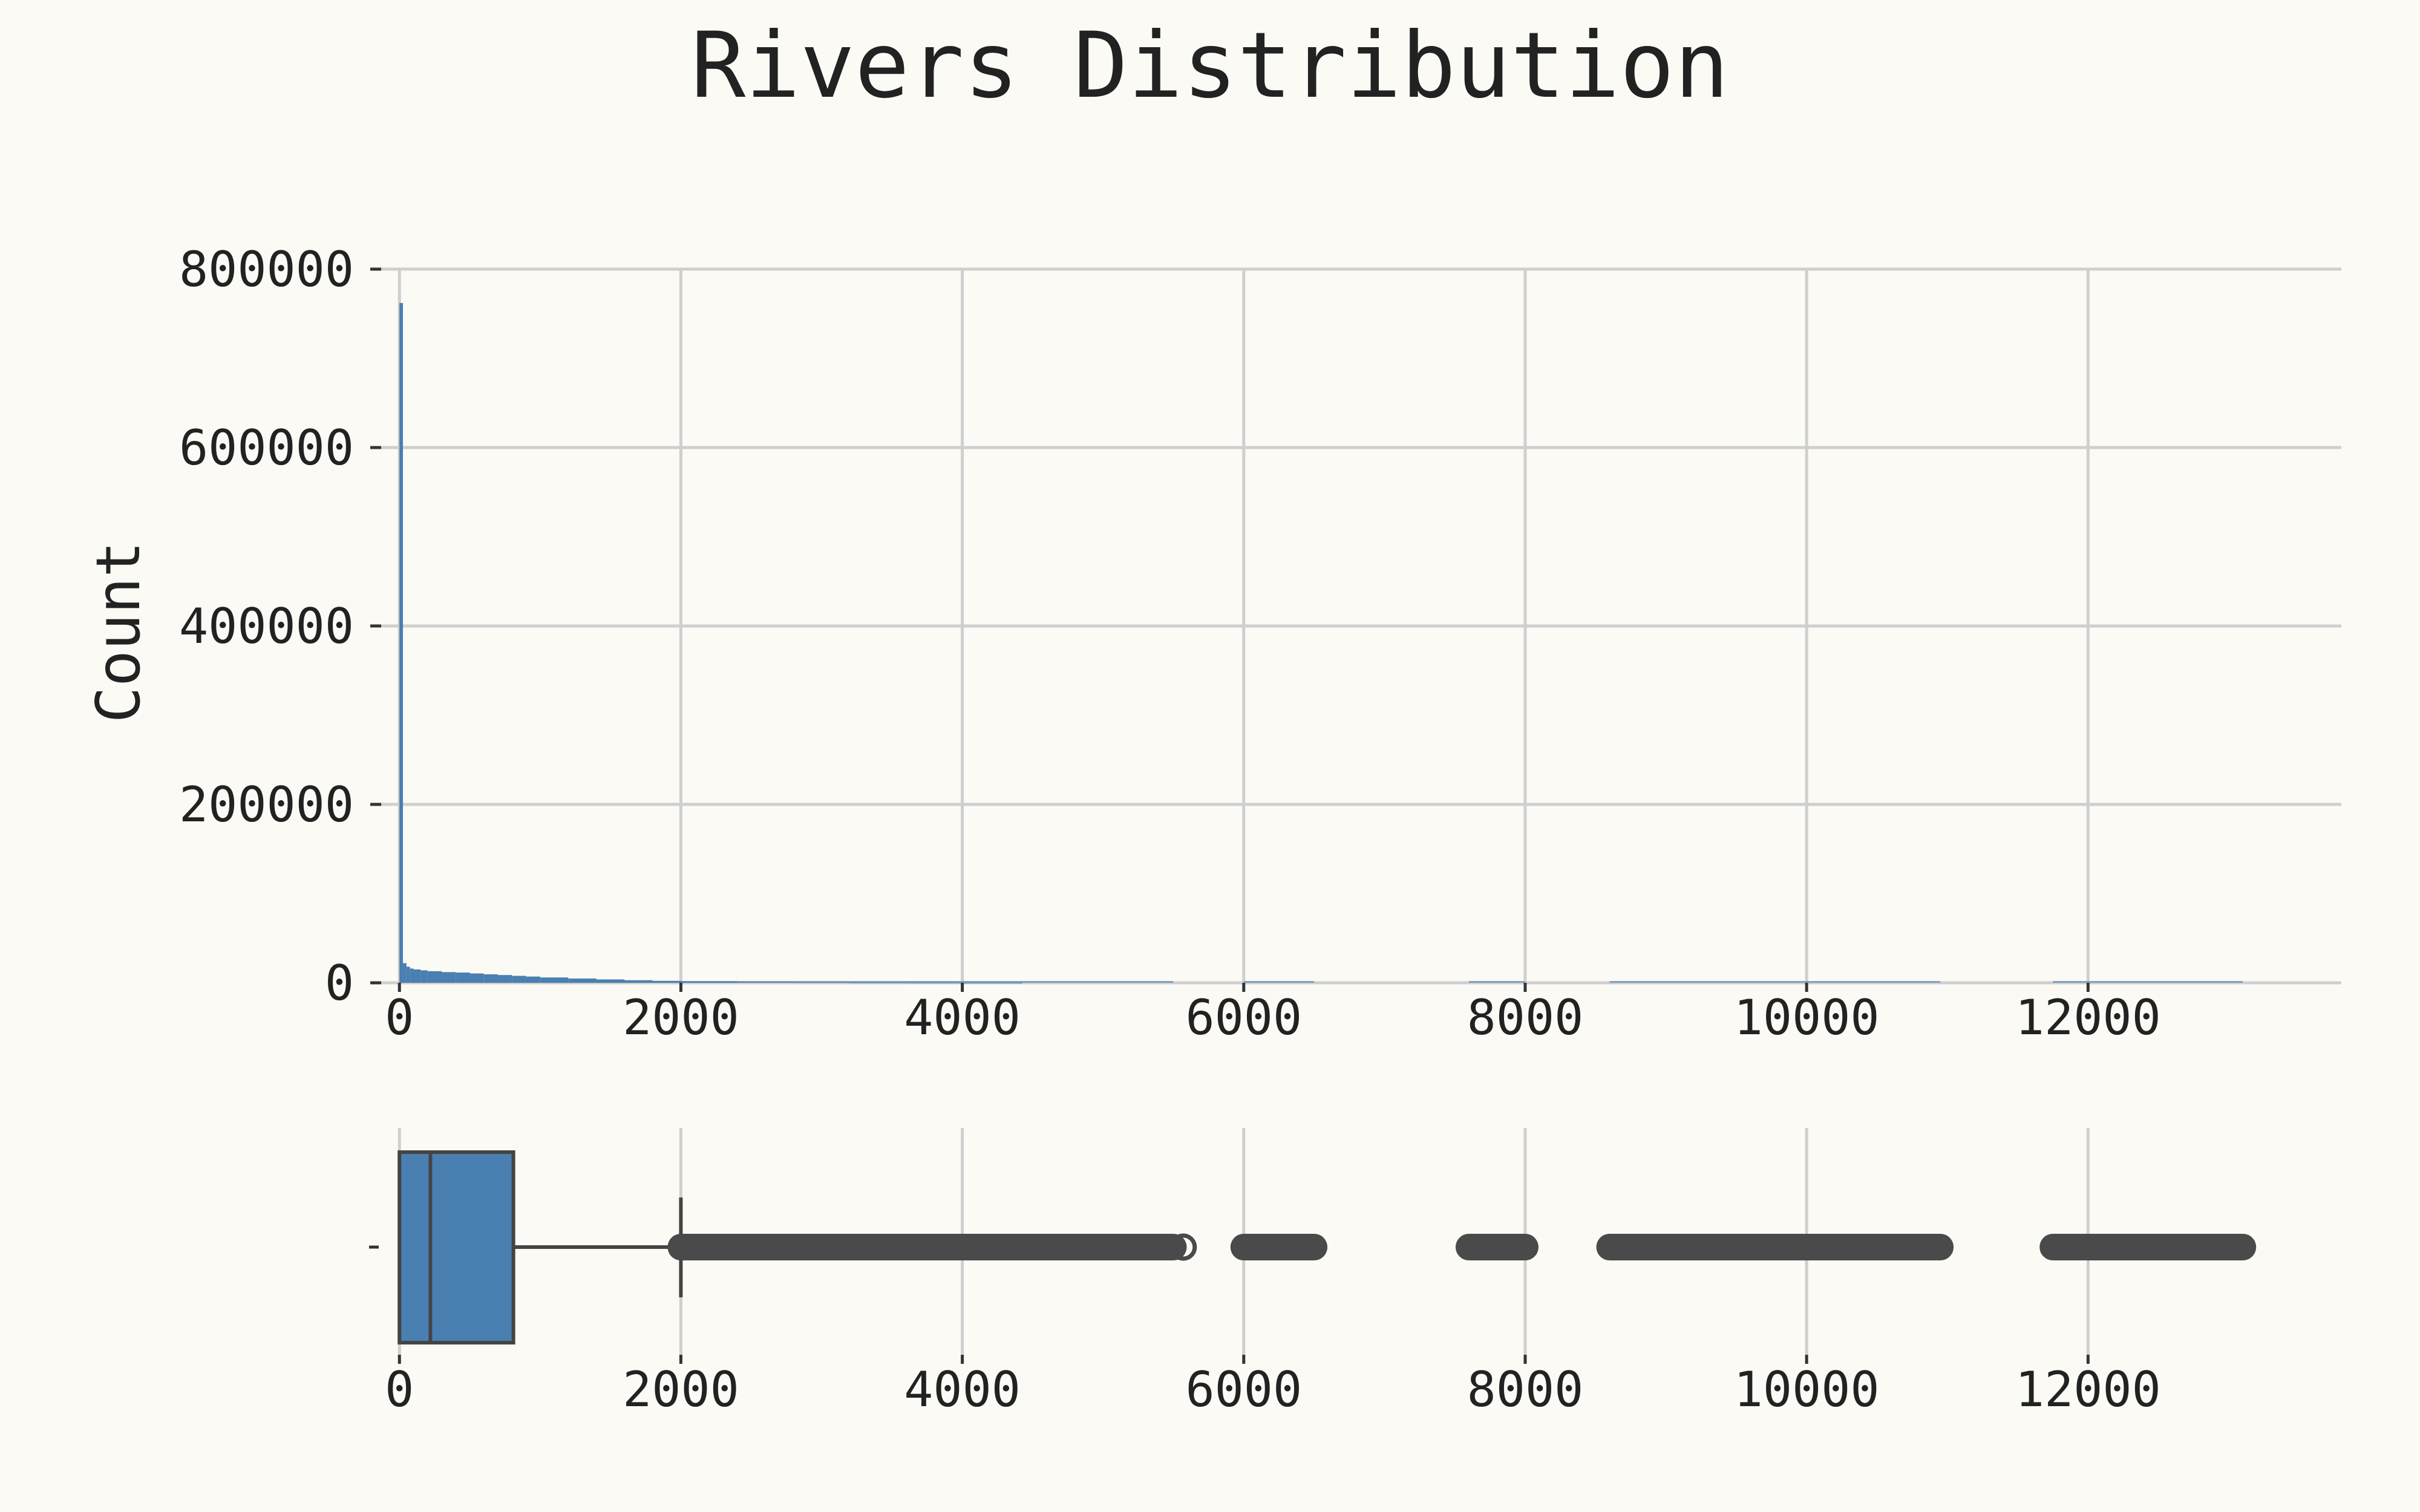 The width and height of the screenshot is (2420, 1512). Describe the element at coordinates (681, 1390) in the screenshot. I see `box-x-tick-label: 2000` at that location.